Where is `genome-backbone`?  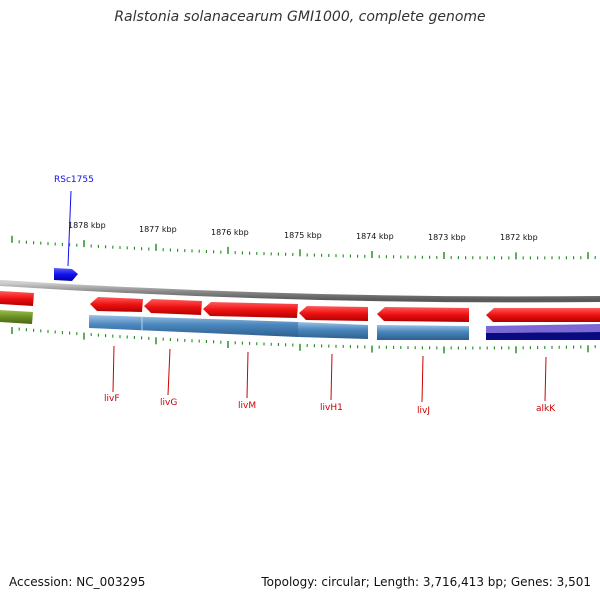 genome-backbone is located at coordinates (300, 291).